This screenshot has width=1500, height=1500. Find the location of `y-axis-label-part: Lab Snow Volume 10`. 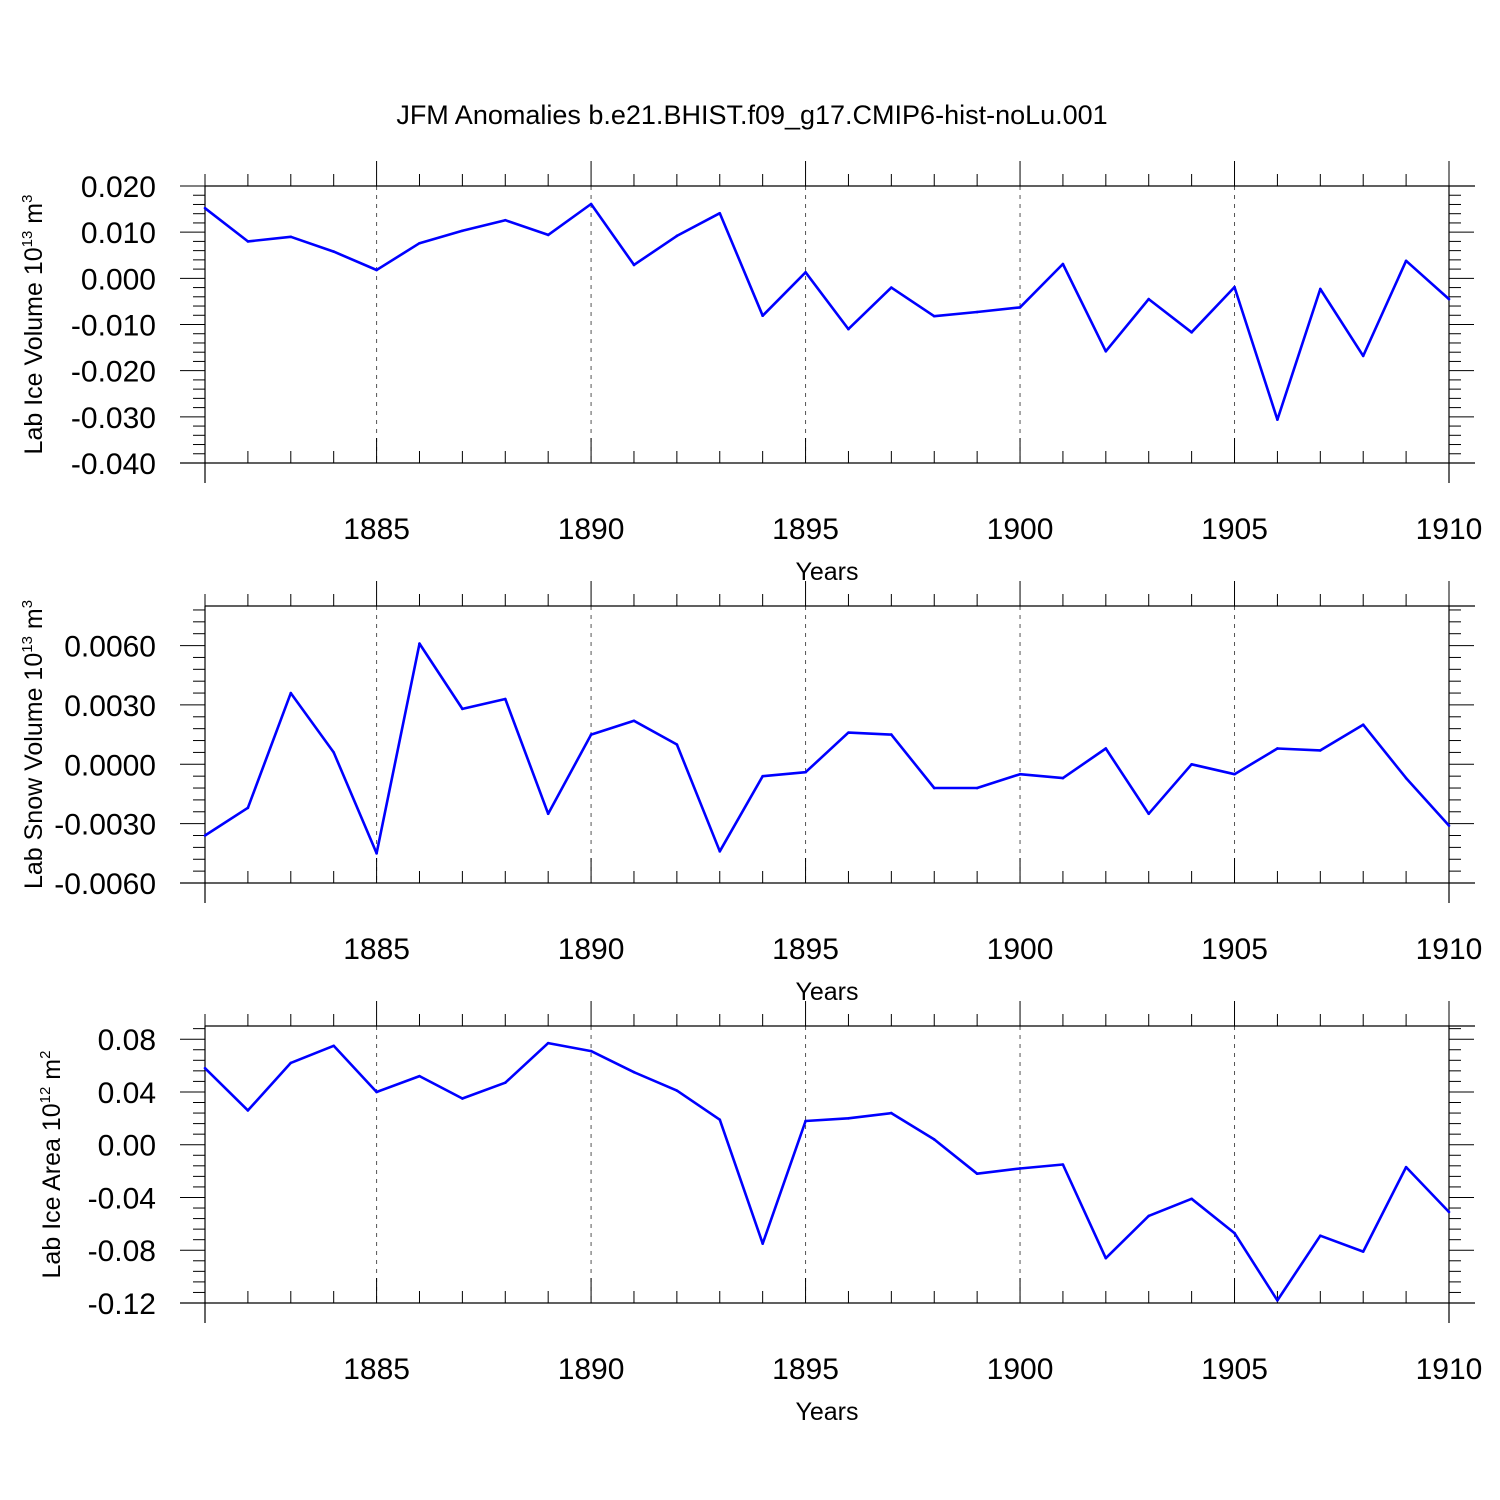

y-axis-label-part: Lab Snow Volume 10 is located at coordinates (34, 771).